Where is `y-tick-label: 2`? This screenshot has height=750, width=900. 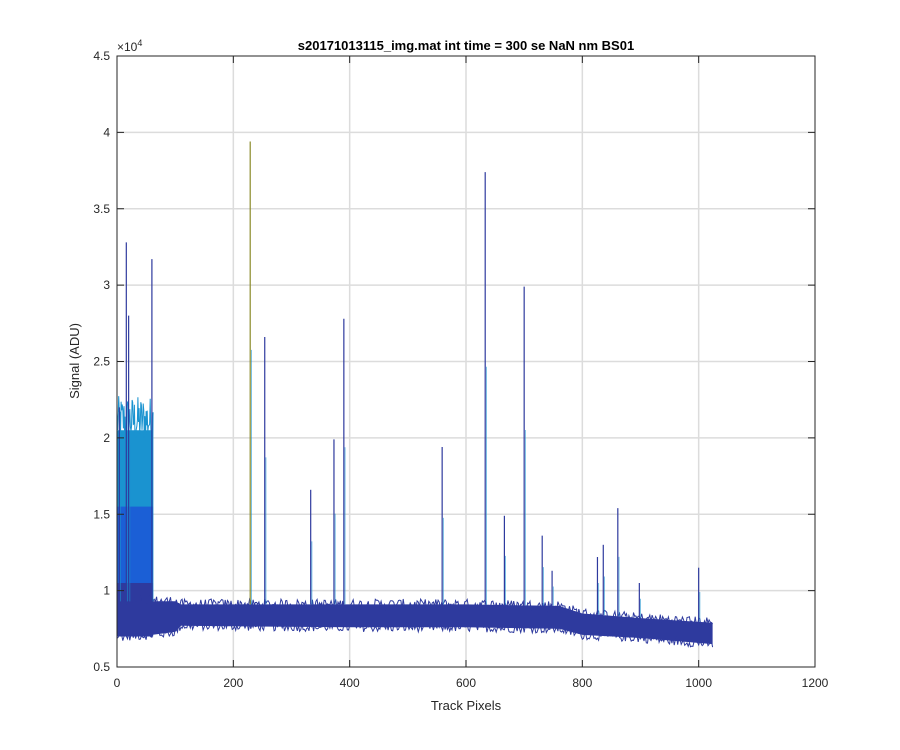 y-tick-label: 2 is located at coordinates (106, 438).